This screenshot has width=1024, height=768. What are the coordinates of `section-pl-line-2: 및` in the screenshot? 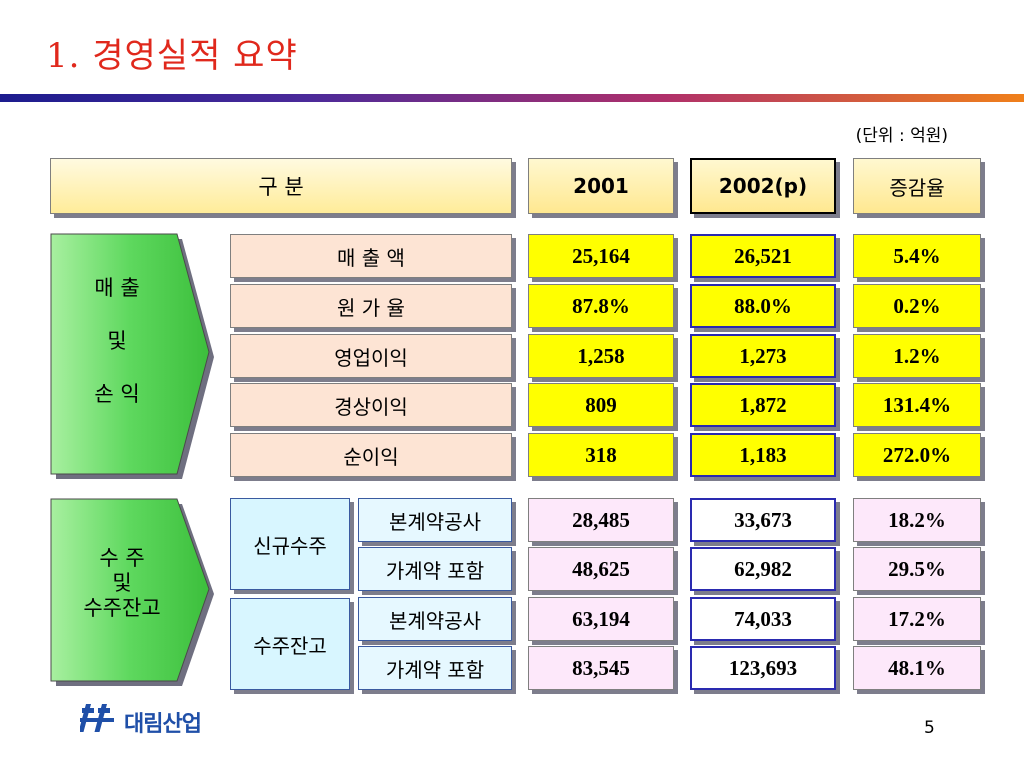 It's located at (117, 341).